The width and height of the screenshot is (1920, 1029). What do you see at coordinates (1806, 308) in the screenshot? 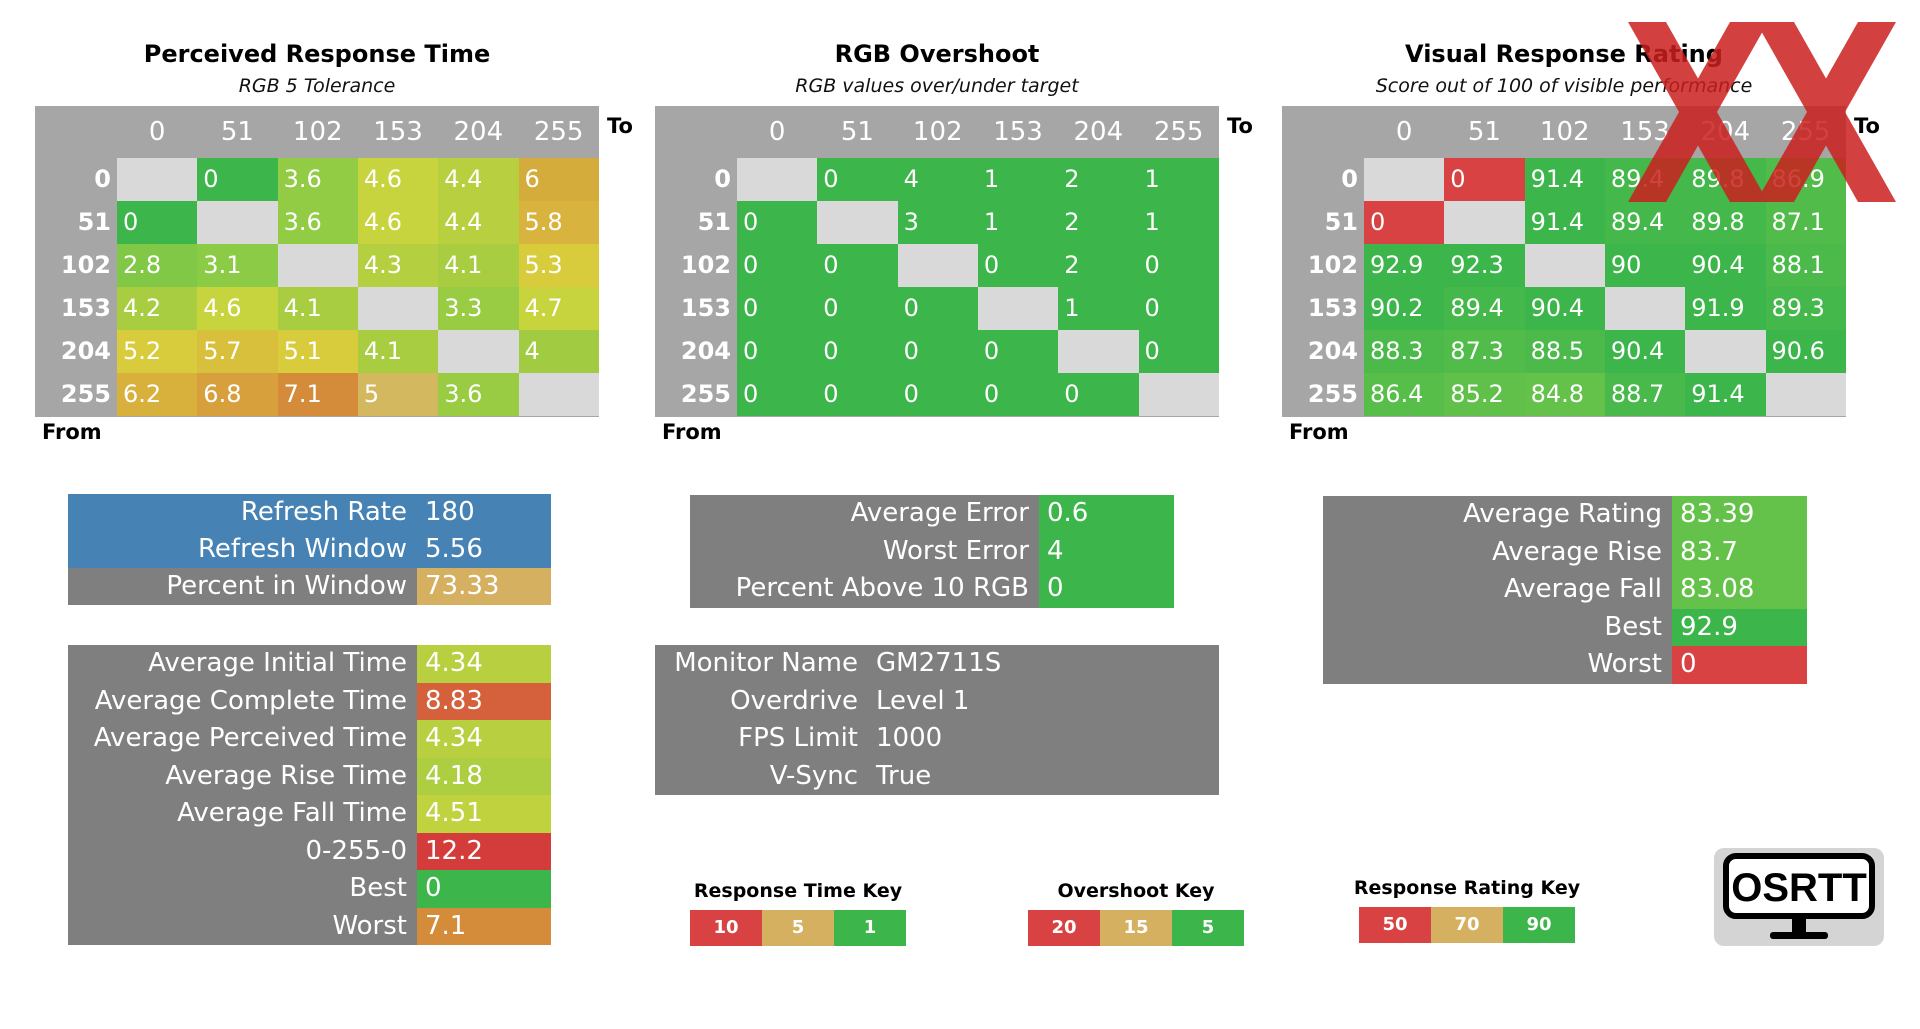
I see `heatmap-cell: 89.3` at bounding box center [1806, 308].